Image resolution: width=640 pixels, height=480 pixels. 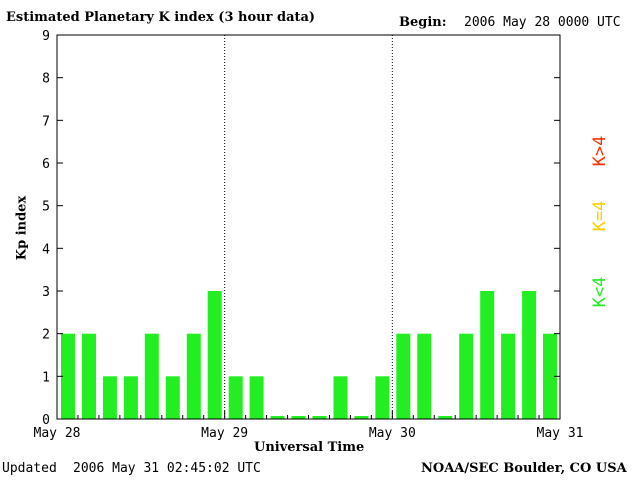 What do you see at coordinates (29, 468) in the screenshot?
I see `updated-label: Updated` at bounding box center [29, 468].